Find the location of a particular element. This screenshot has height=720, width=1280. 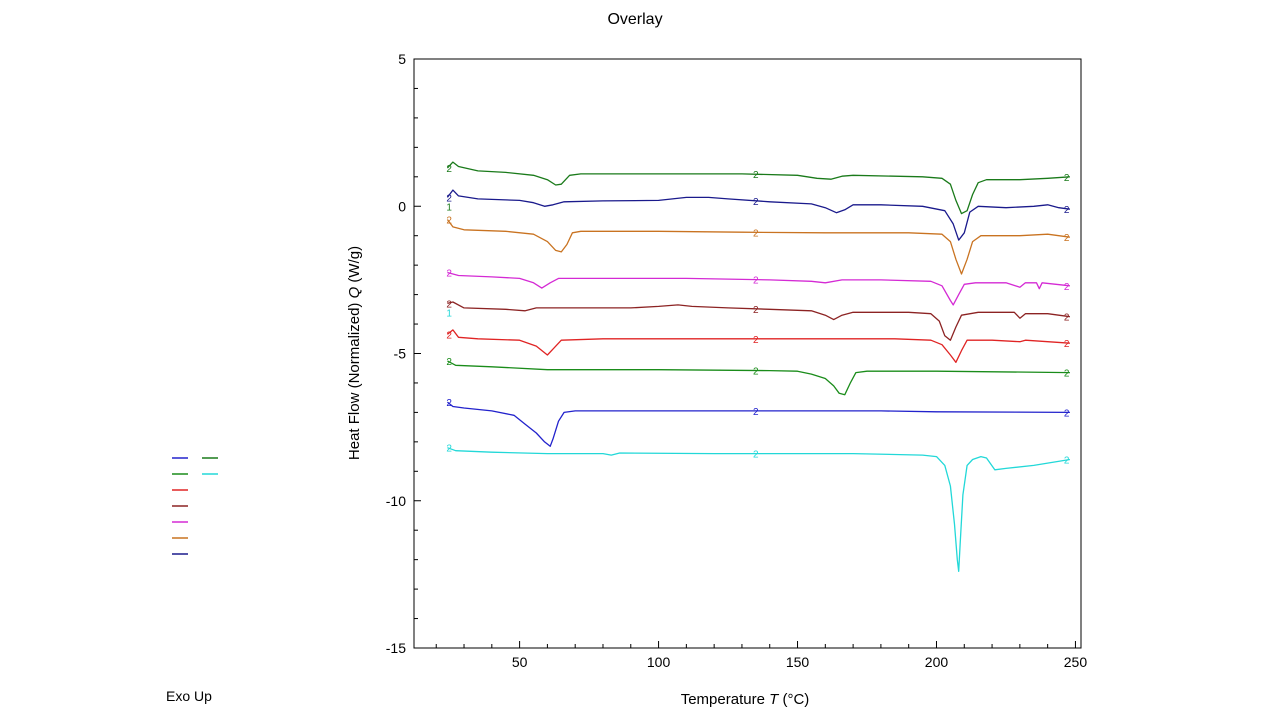

x-tick-label: 200 is located at coordinates (937, 662).